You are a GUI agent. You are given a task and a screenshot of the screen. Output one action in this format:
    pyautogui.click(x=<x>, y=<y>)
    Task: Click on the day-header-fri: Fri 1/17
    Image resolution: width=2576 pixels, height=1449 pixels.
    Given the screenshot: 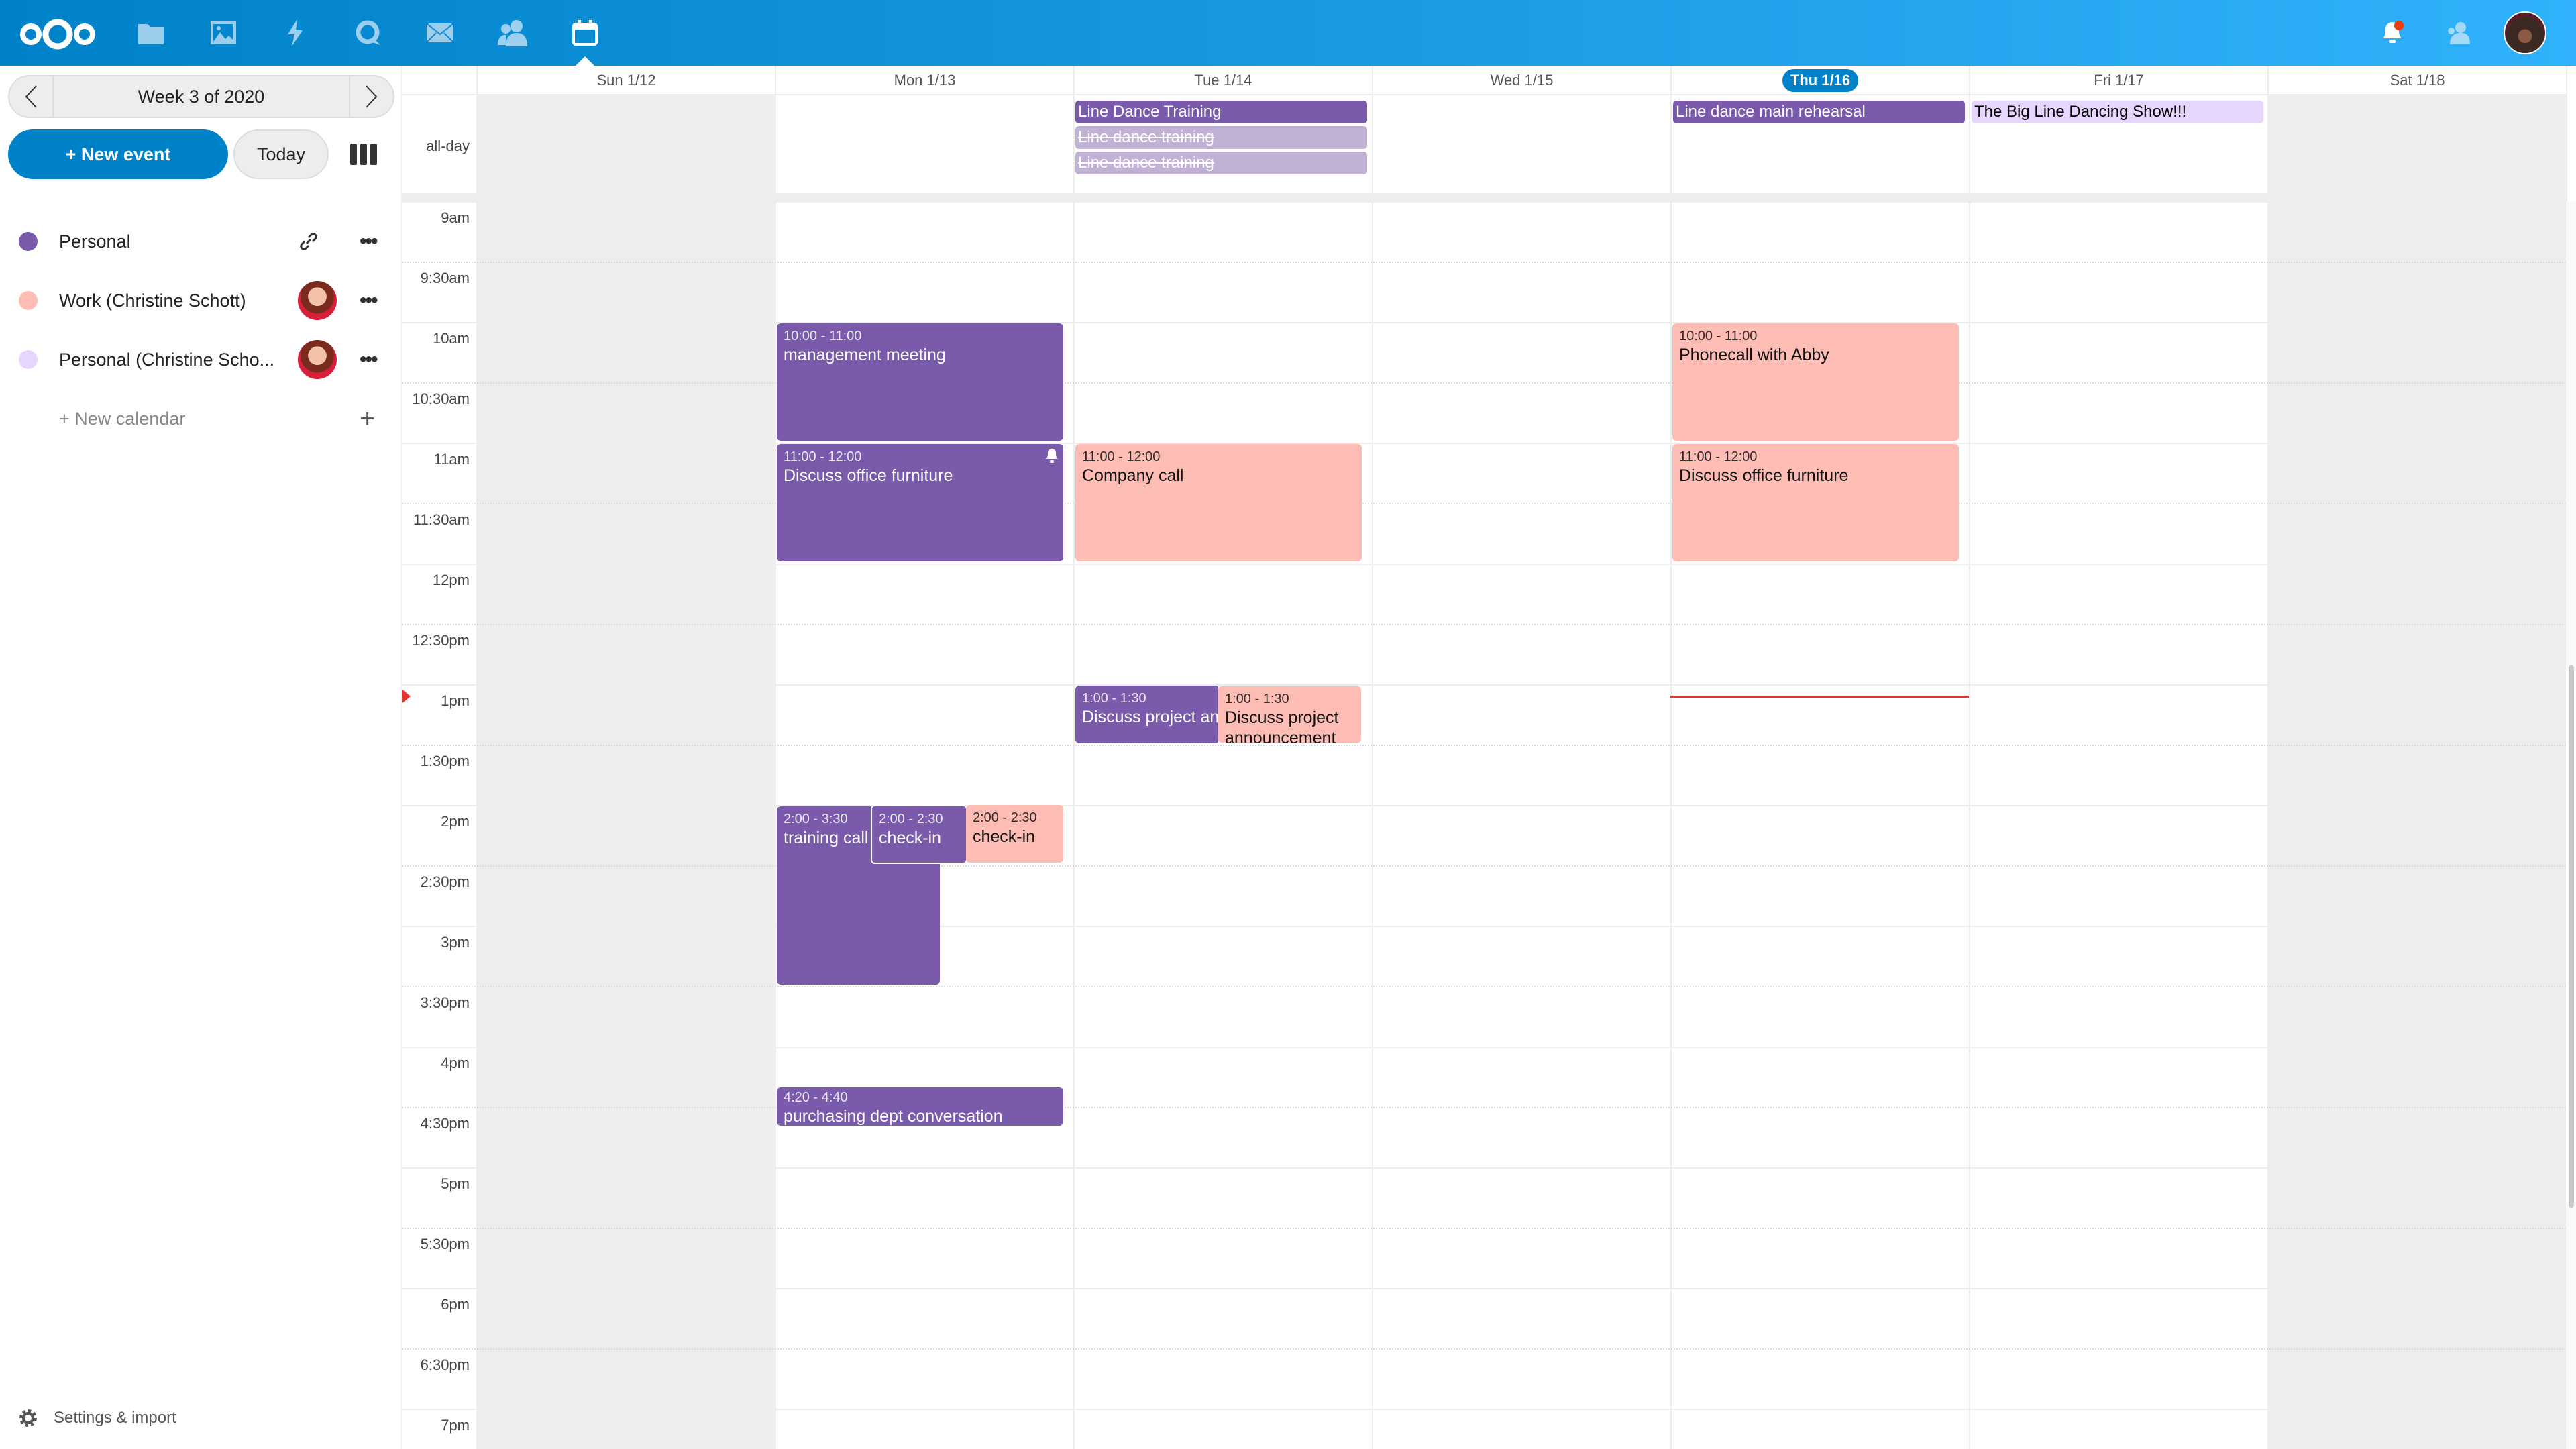 What is the action you would take?
    pyautogui.click(x=2118, y=80)
    